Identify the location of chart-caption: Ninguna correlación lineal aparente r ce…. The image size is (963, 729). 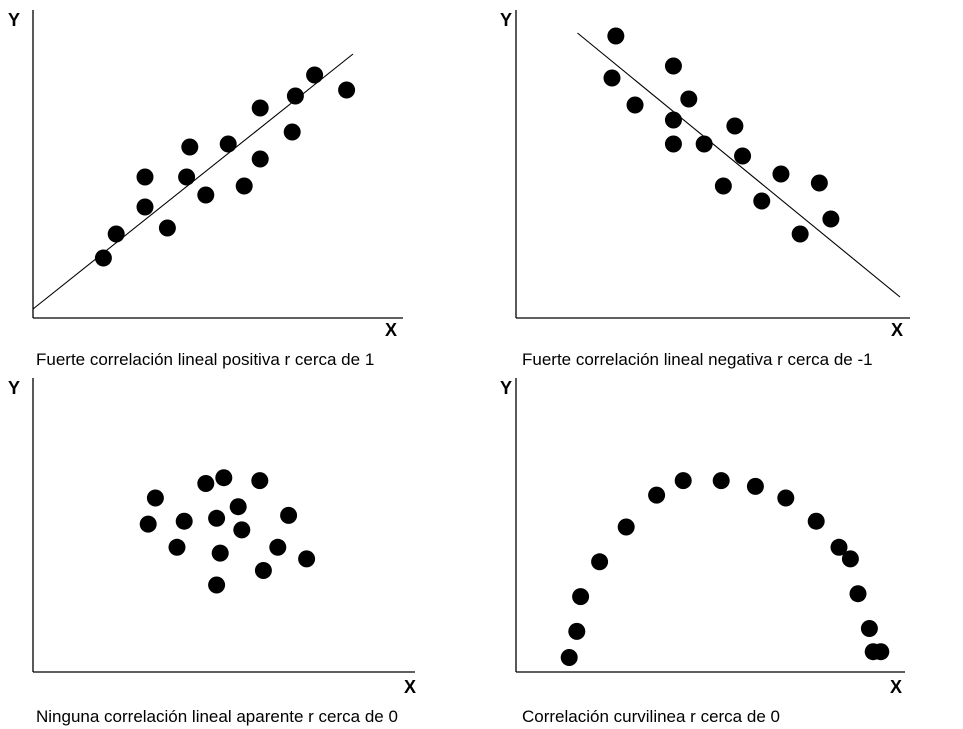
(217, 716).